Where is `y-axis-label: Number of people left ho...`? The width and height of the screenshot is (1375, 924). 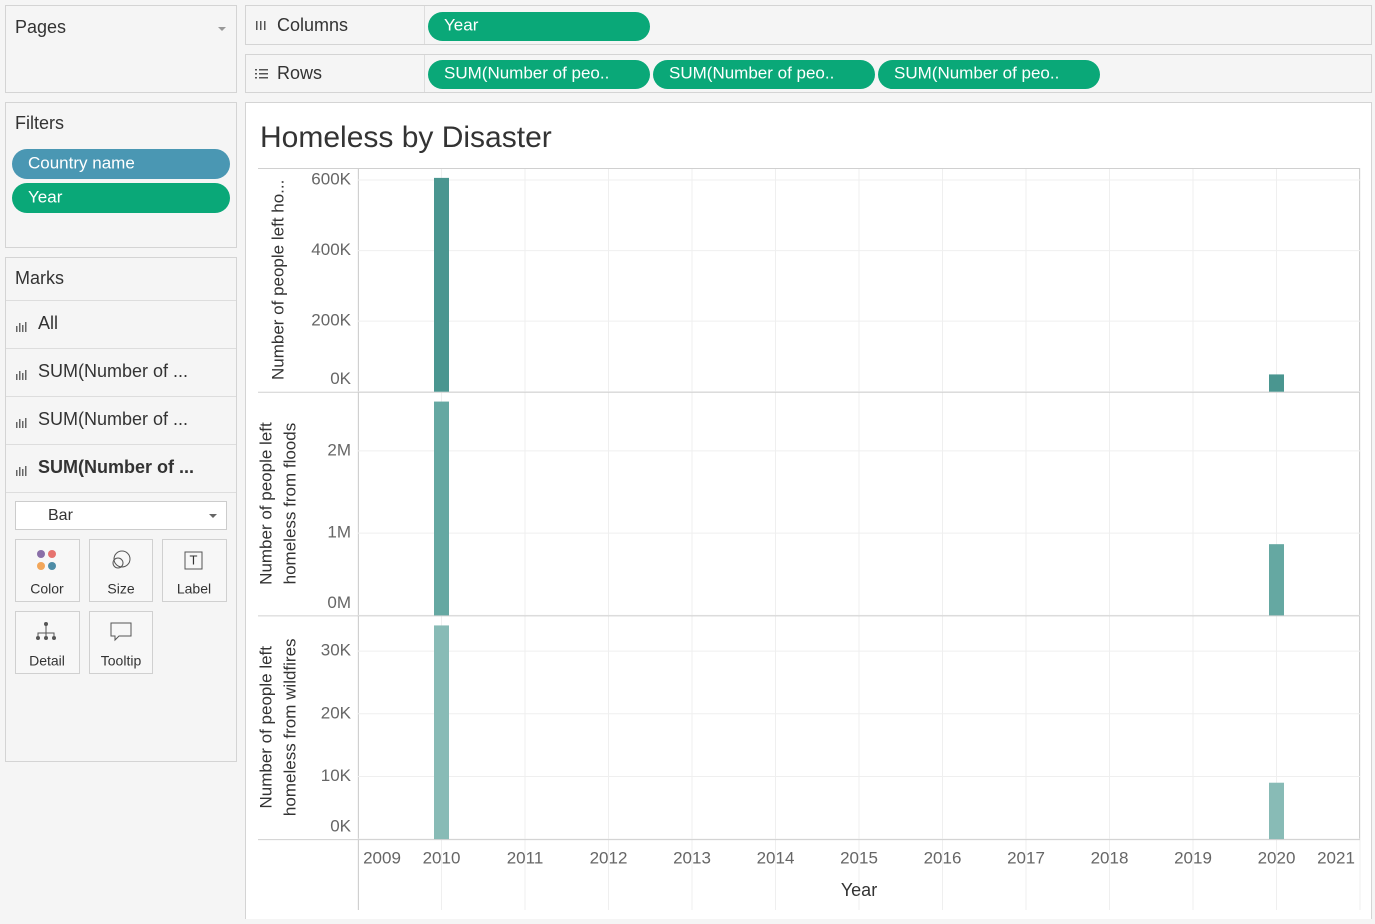
y-axis-label: Number of people left ho... is located at coordinates (277, 280).